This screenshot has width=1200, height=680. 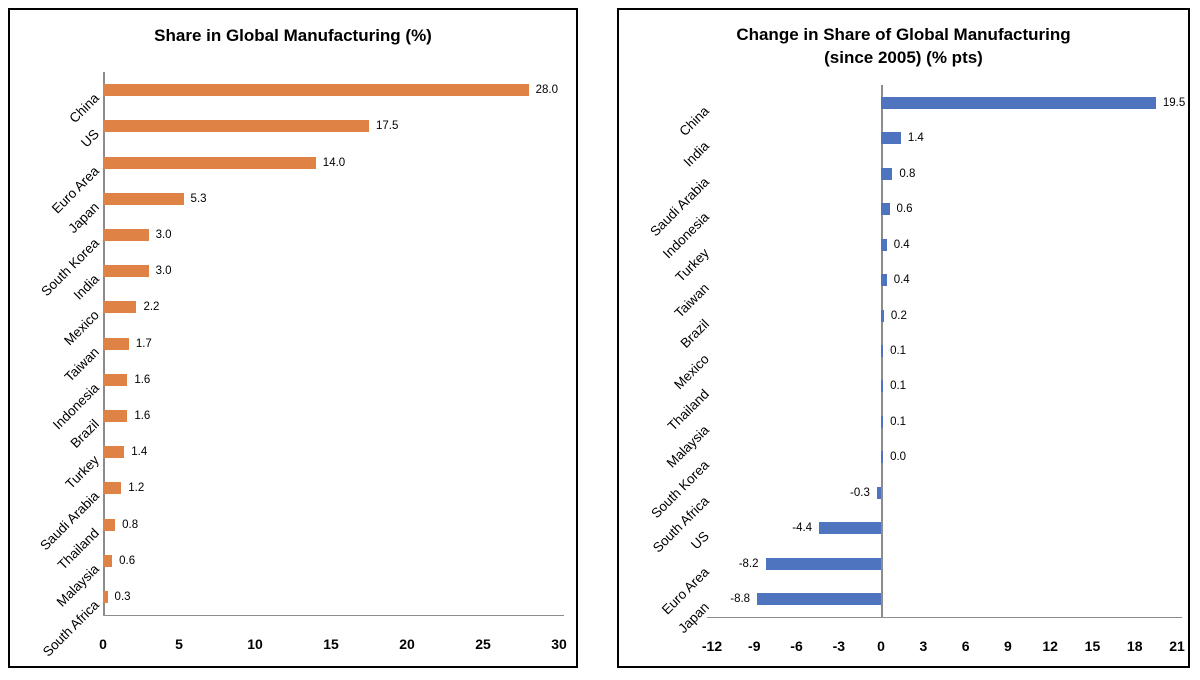 I want to click on x-tick-3: -3, so click(x=839, y=646).